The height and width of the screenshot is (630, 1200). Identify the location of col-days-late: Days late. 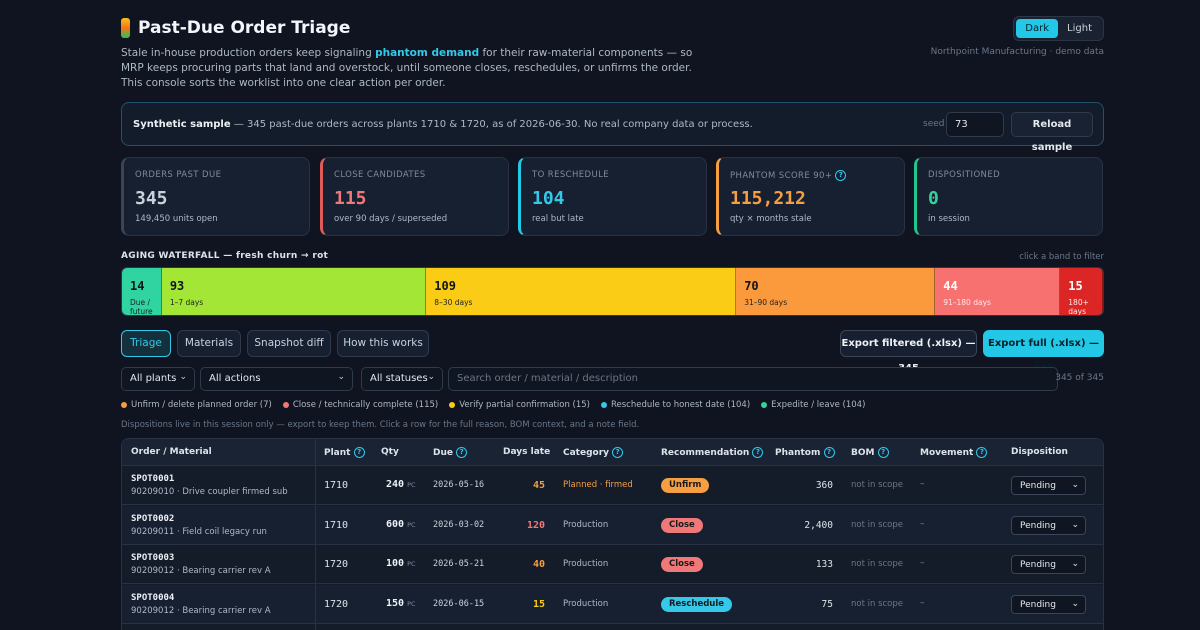
(527, 452).